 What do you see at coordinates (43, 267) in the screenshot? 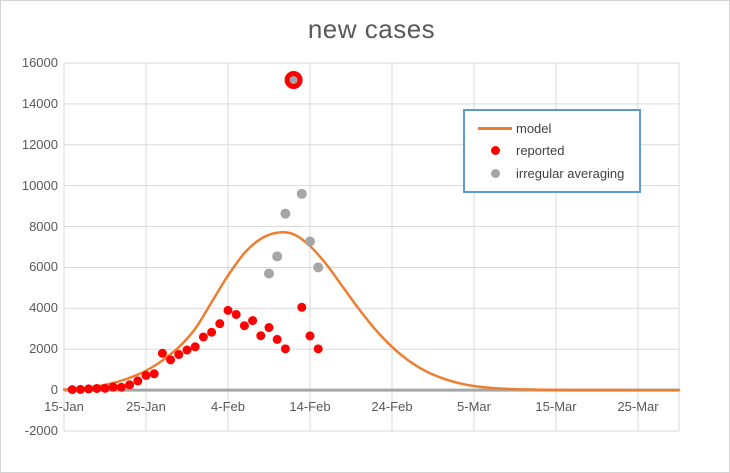
I see `y-axis-tick-label: 6000` at bounding box center [43, 267].